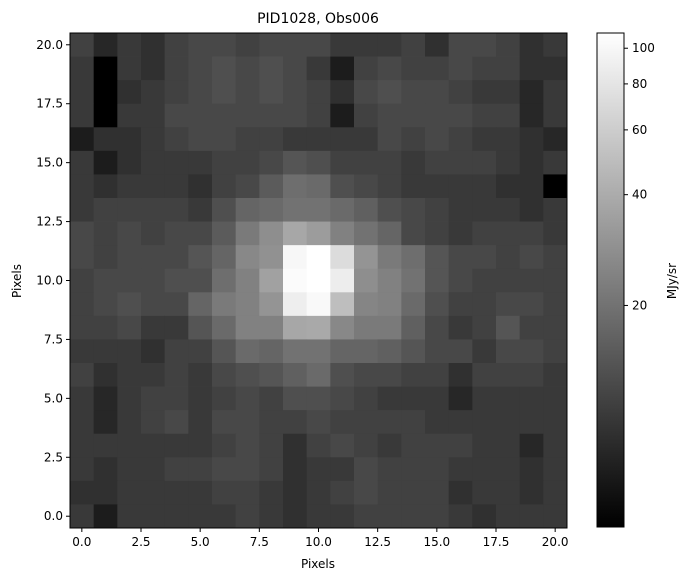 The height and width of the screenshot is (581, 687). What do you see at coordinates (259, 542) in the screenshot?
I see `x-tick-label: 7.5` at bounding box center [259, 542].